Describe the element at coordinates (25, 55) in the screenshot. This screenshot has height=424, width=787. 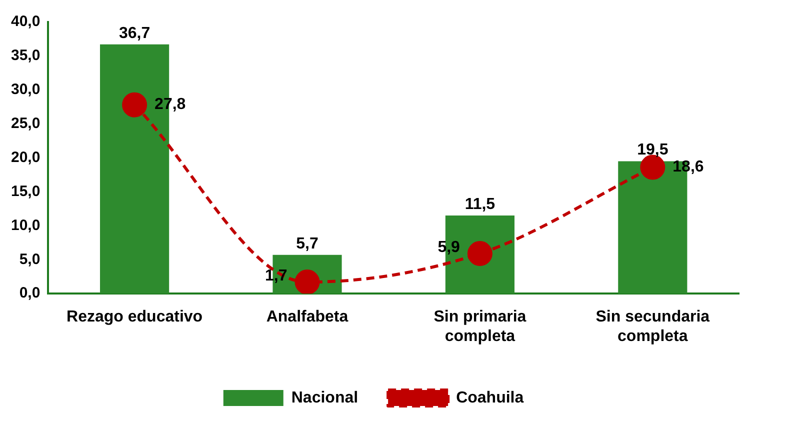
I see `y-tick-label: 35,0` at that location.